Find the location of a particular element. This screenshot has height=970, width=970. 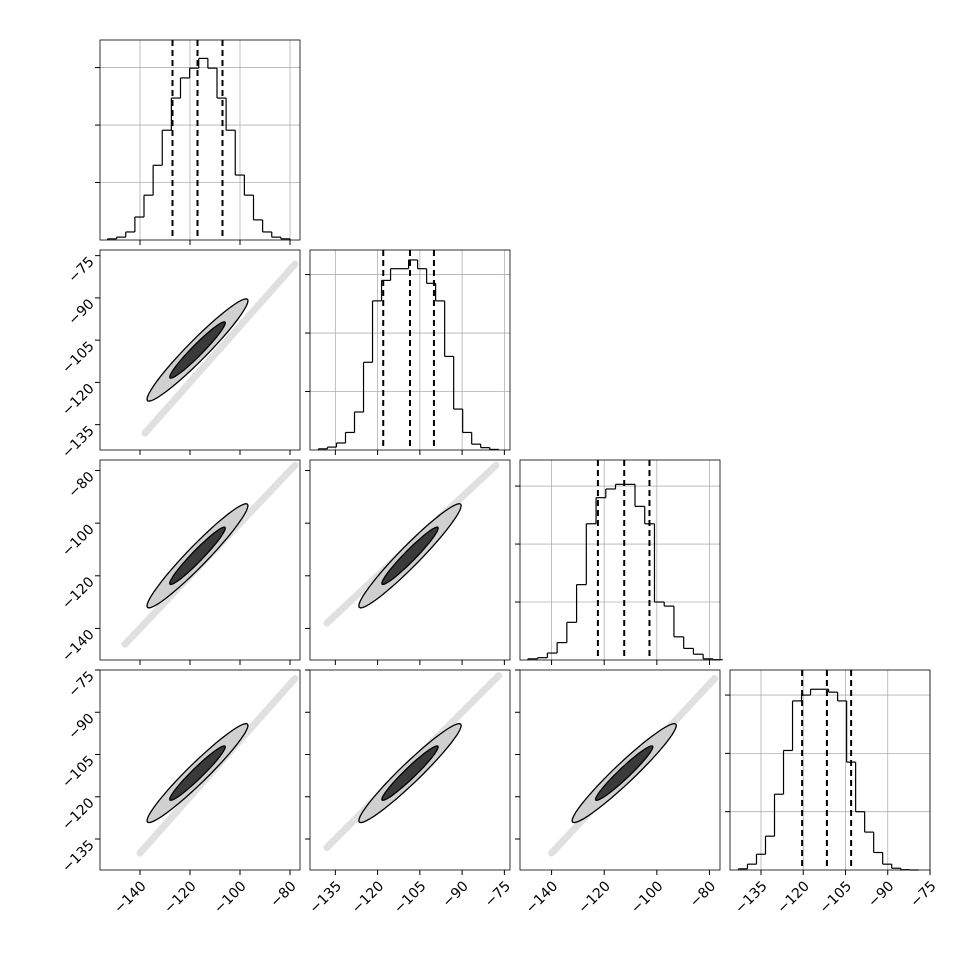

y-tick-label: −140 is located at coordinates (78, 646).